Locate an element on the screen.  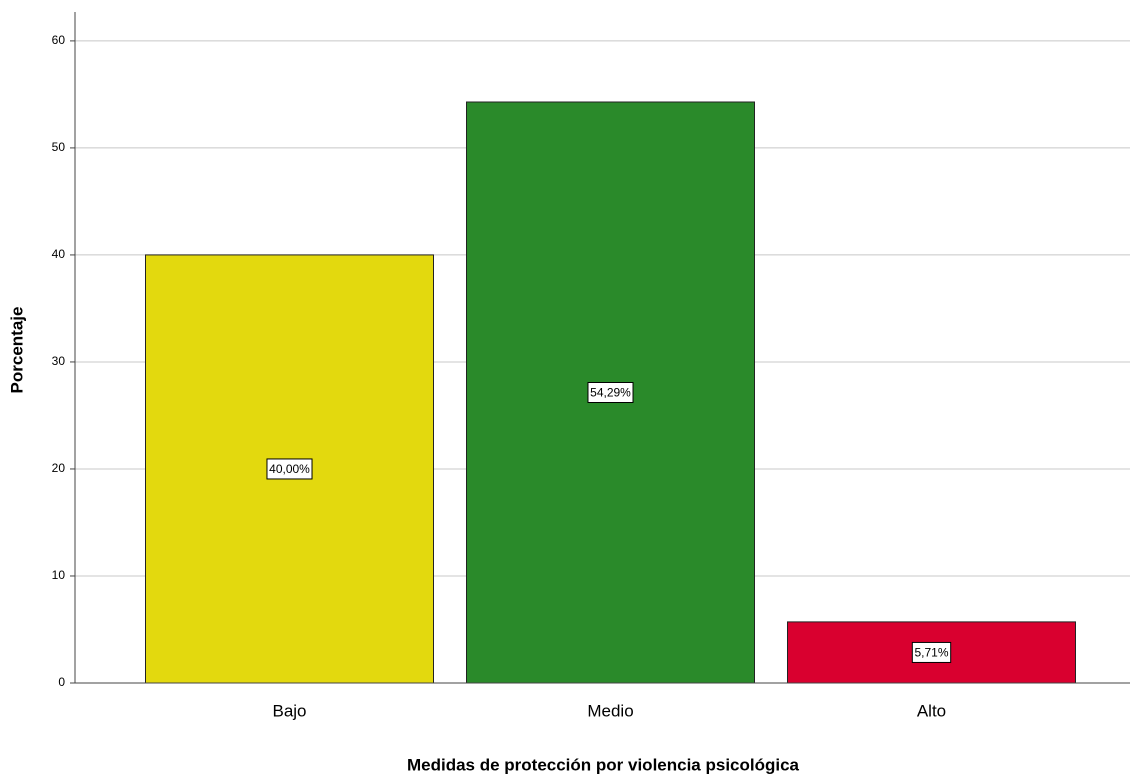
x-tick-label: Alto is located at coordinates (931, 710).